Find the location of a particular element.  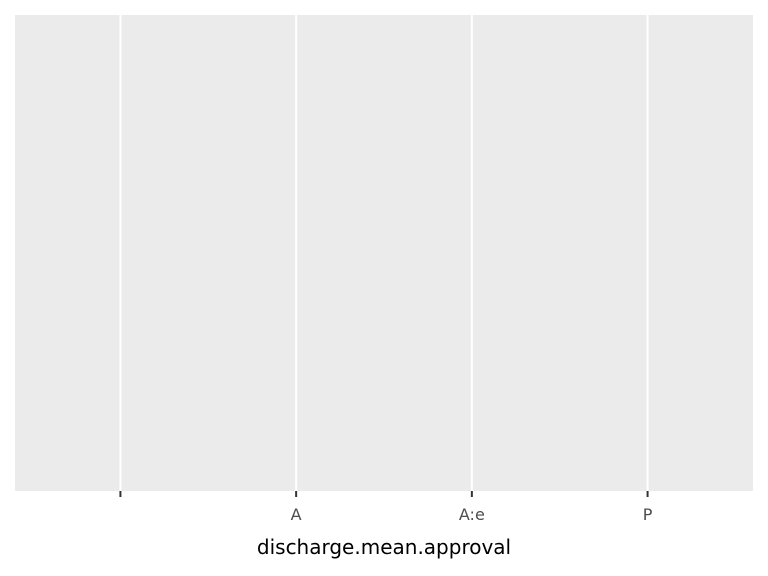

x-tick-label: A is located at coordinates (296, 514).